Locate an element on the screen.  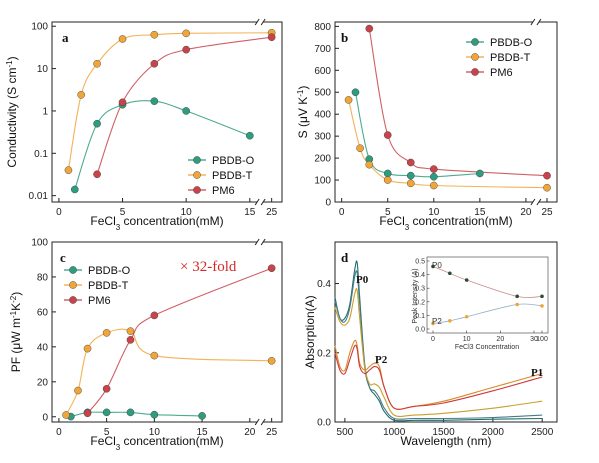
panel-d-ylabel: Absorption(A) is located at coordinates (310, 331).